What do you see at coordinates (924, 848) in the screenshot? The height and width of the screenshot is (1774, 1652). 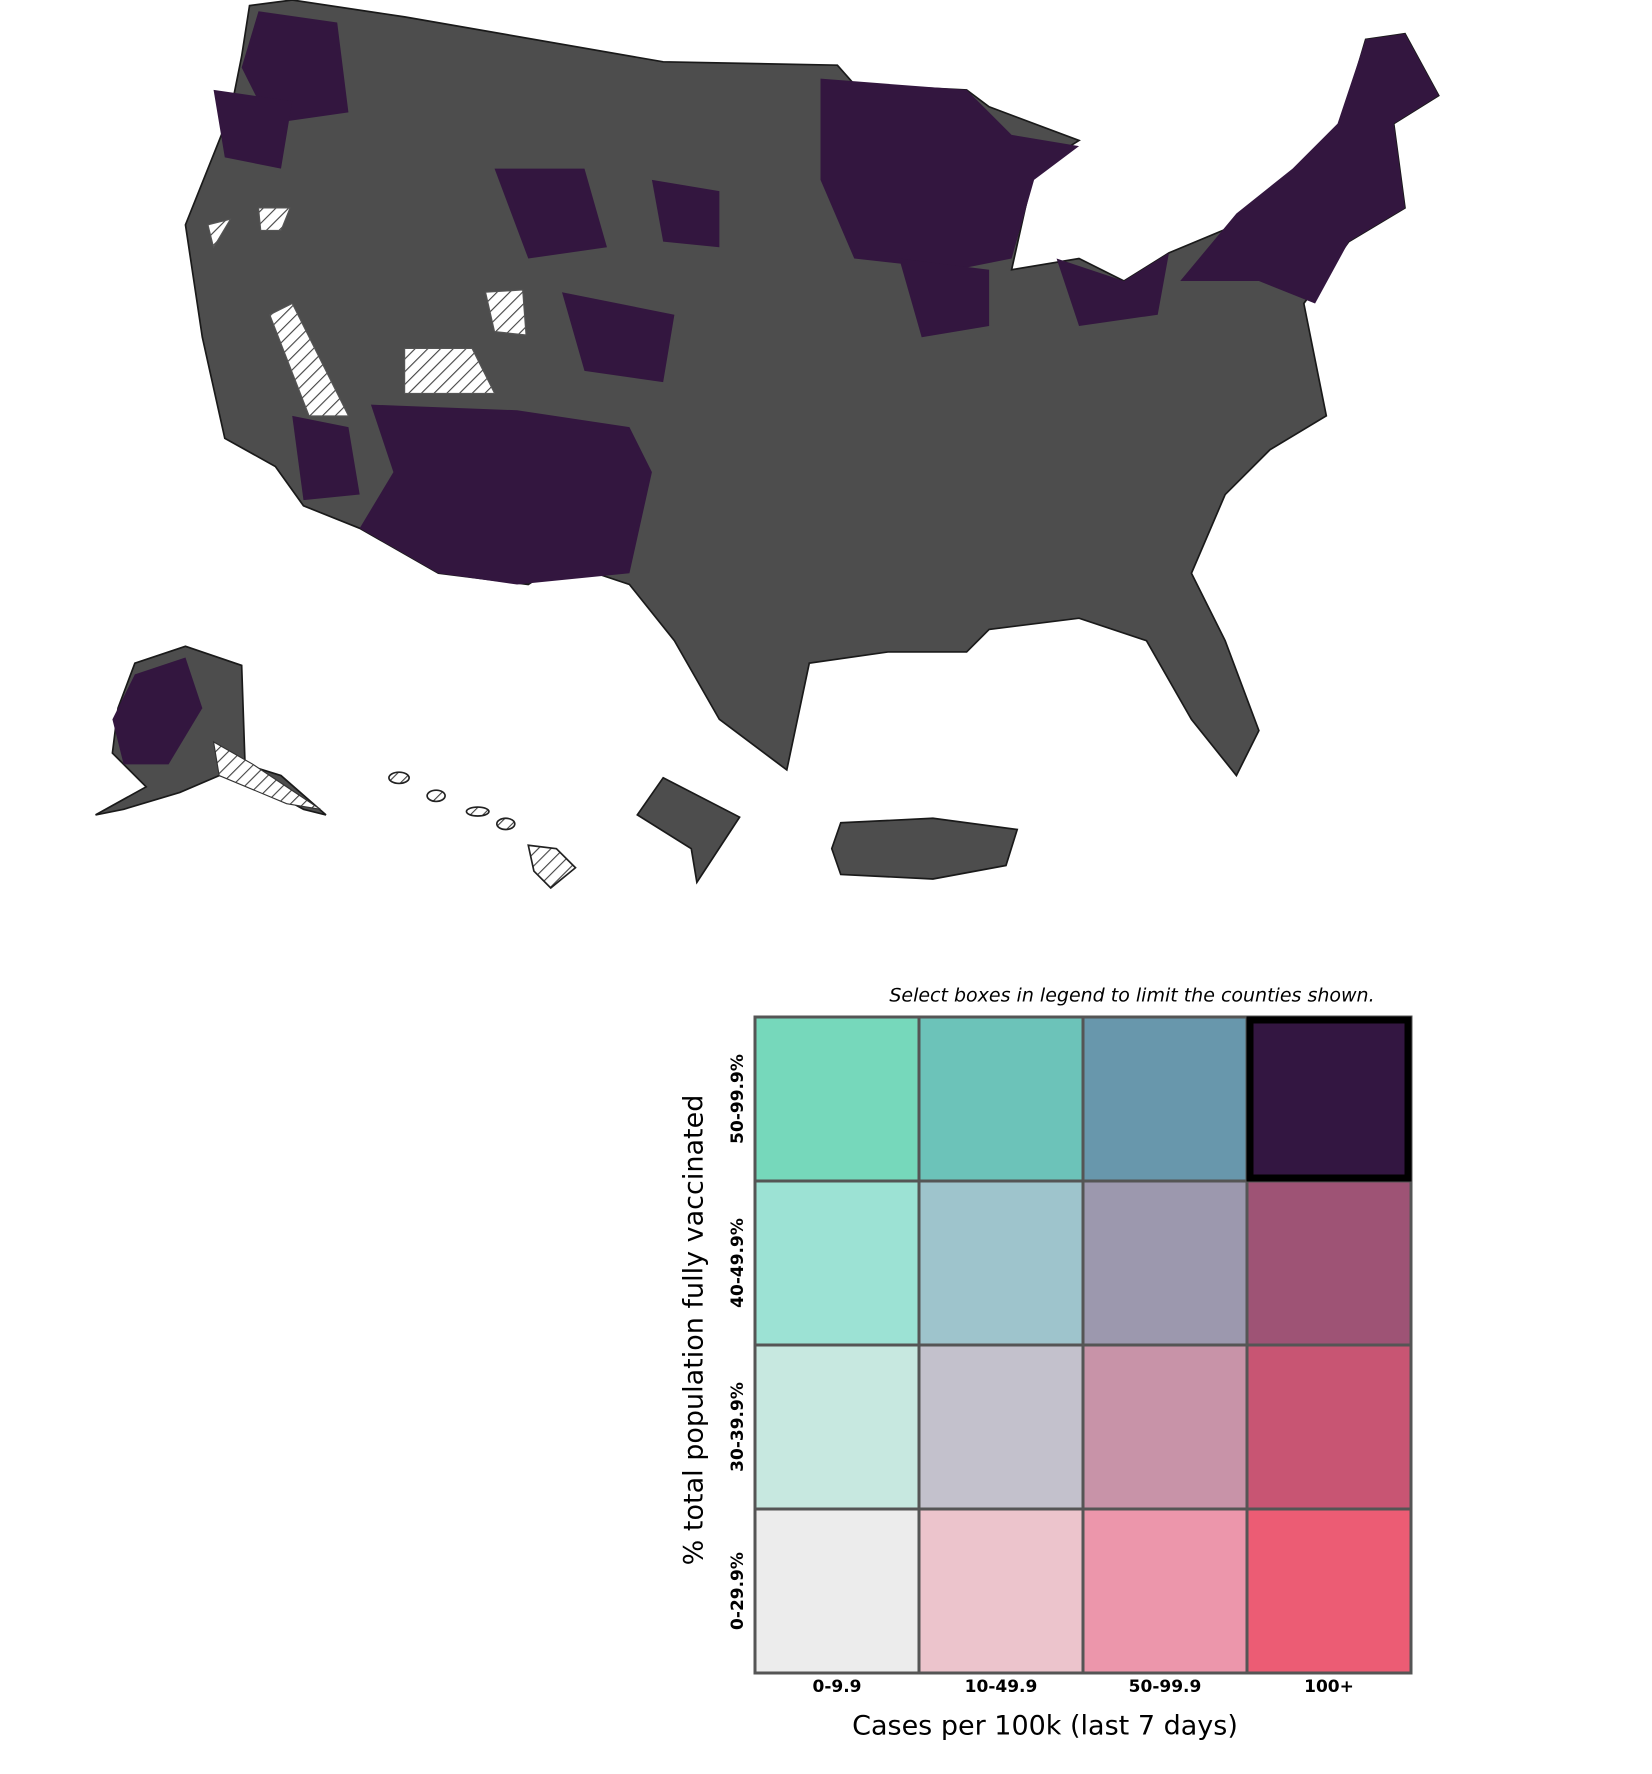 I see `puerto-rico` at bounding box center [924, 848].